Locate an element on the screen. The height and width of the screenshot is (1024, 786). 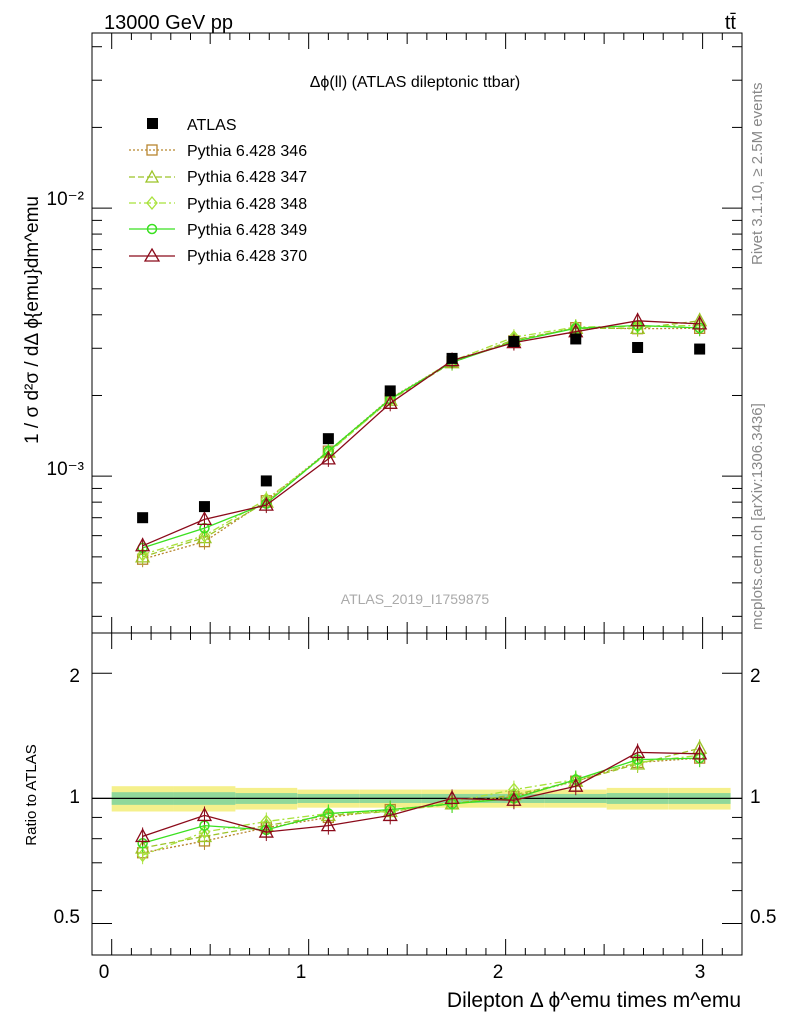
ratio-line-p347 is located at coordinates (421, 798).